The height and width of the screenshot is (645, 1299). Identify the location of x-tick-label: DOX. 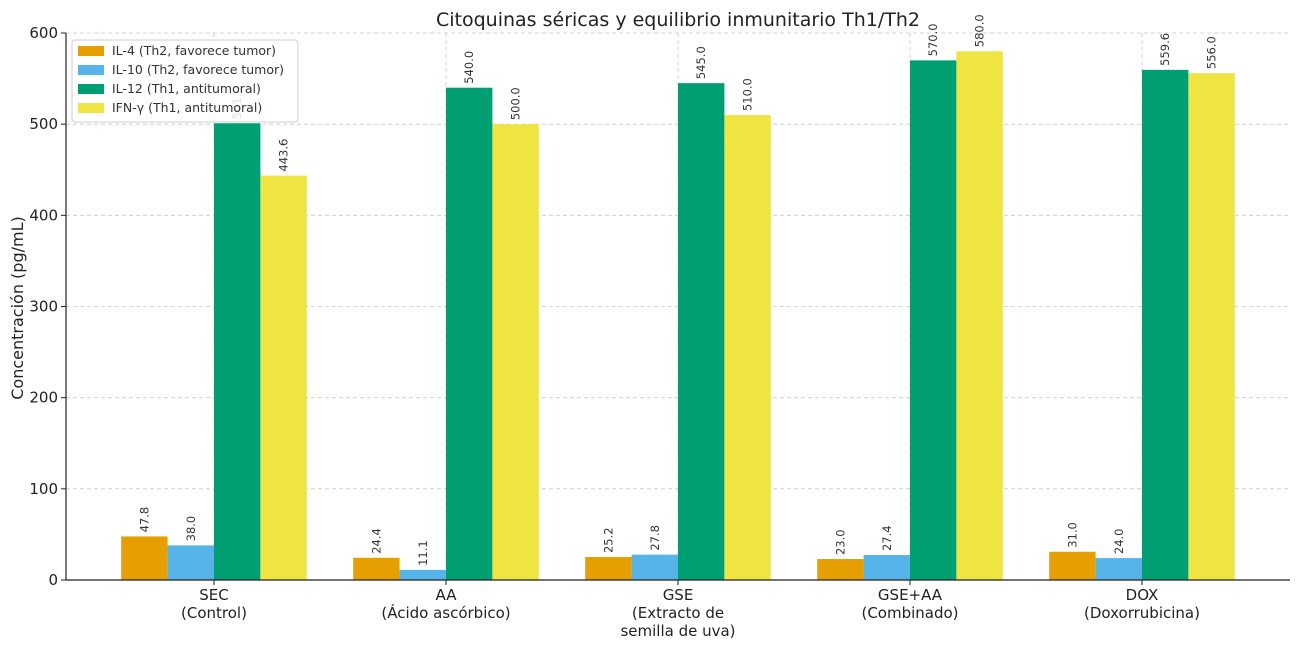
(1142, 595).